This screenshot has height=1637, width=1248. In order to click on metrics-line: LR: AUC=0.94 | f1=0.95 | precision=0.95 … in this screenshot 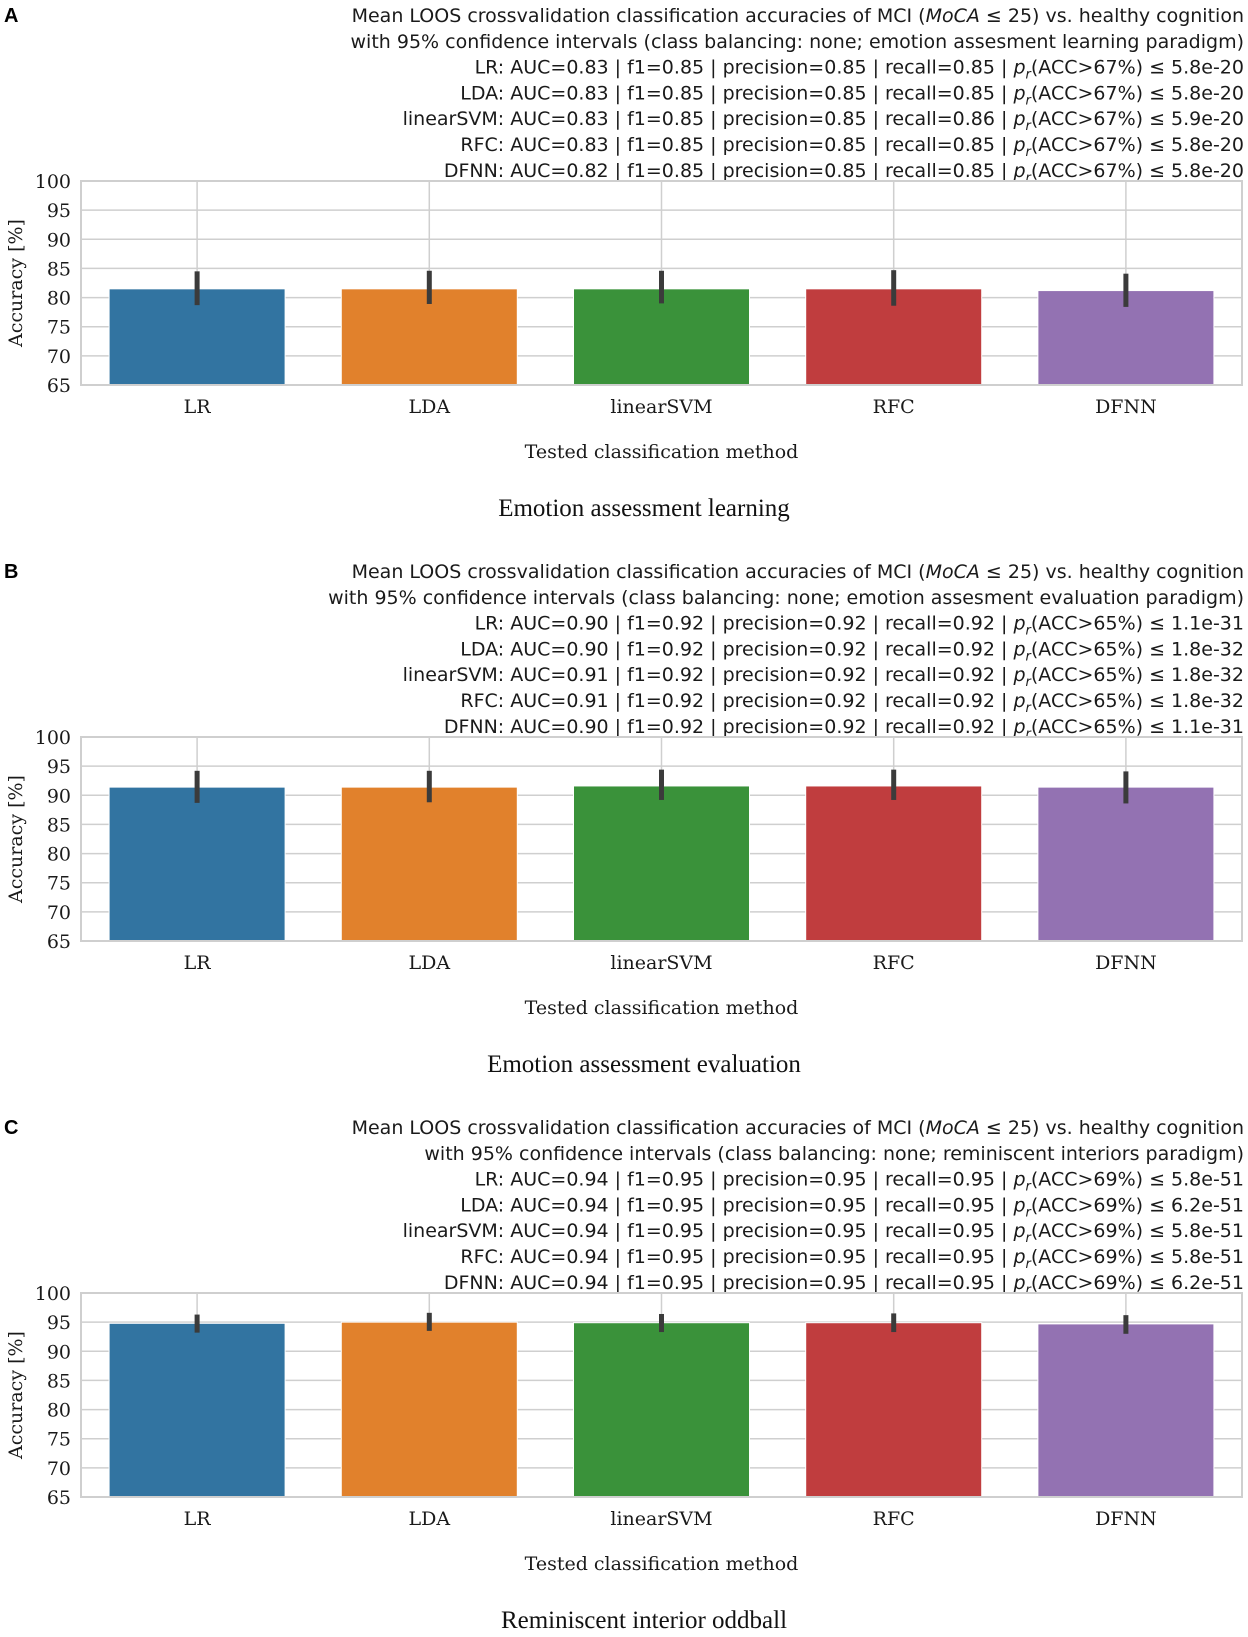, I will do `click(859, 1182)`.